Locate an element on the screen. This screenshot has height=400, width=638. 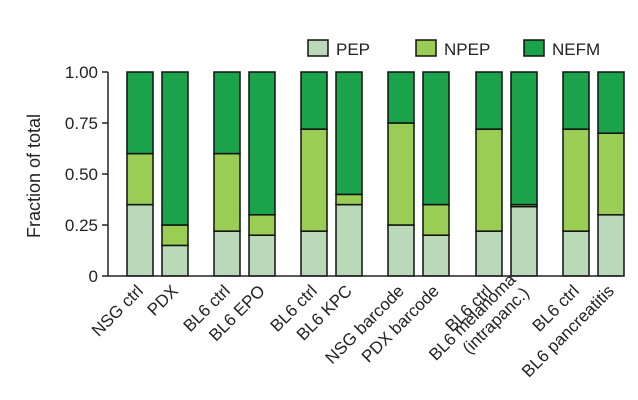
y-axis-label: Fraction of total is located at coordinates (34, 176).